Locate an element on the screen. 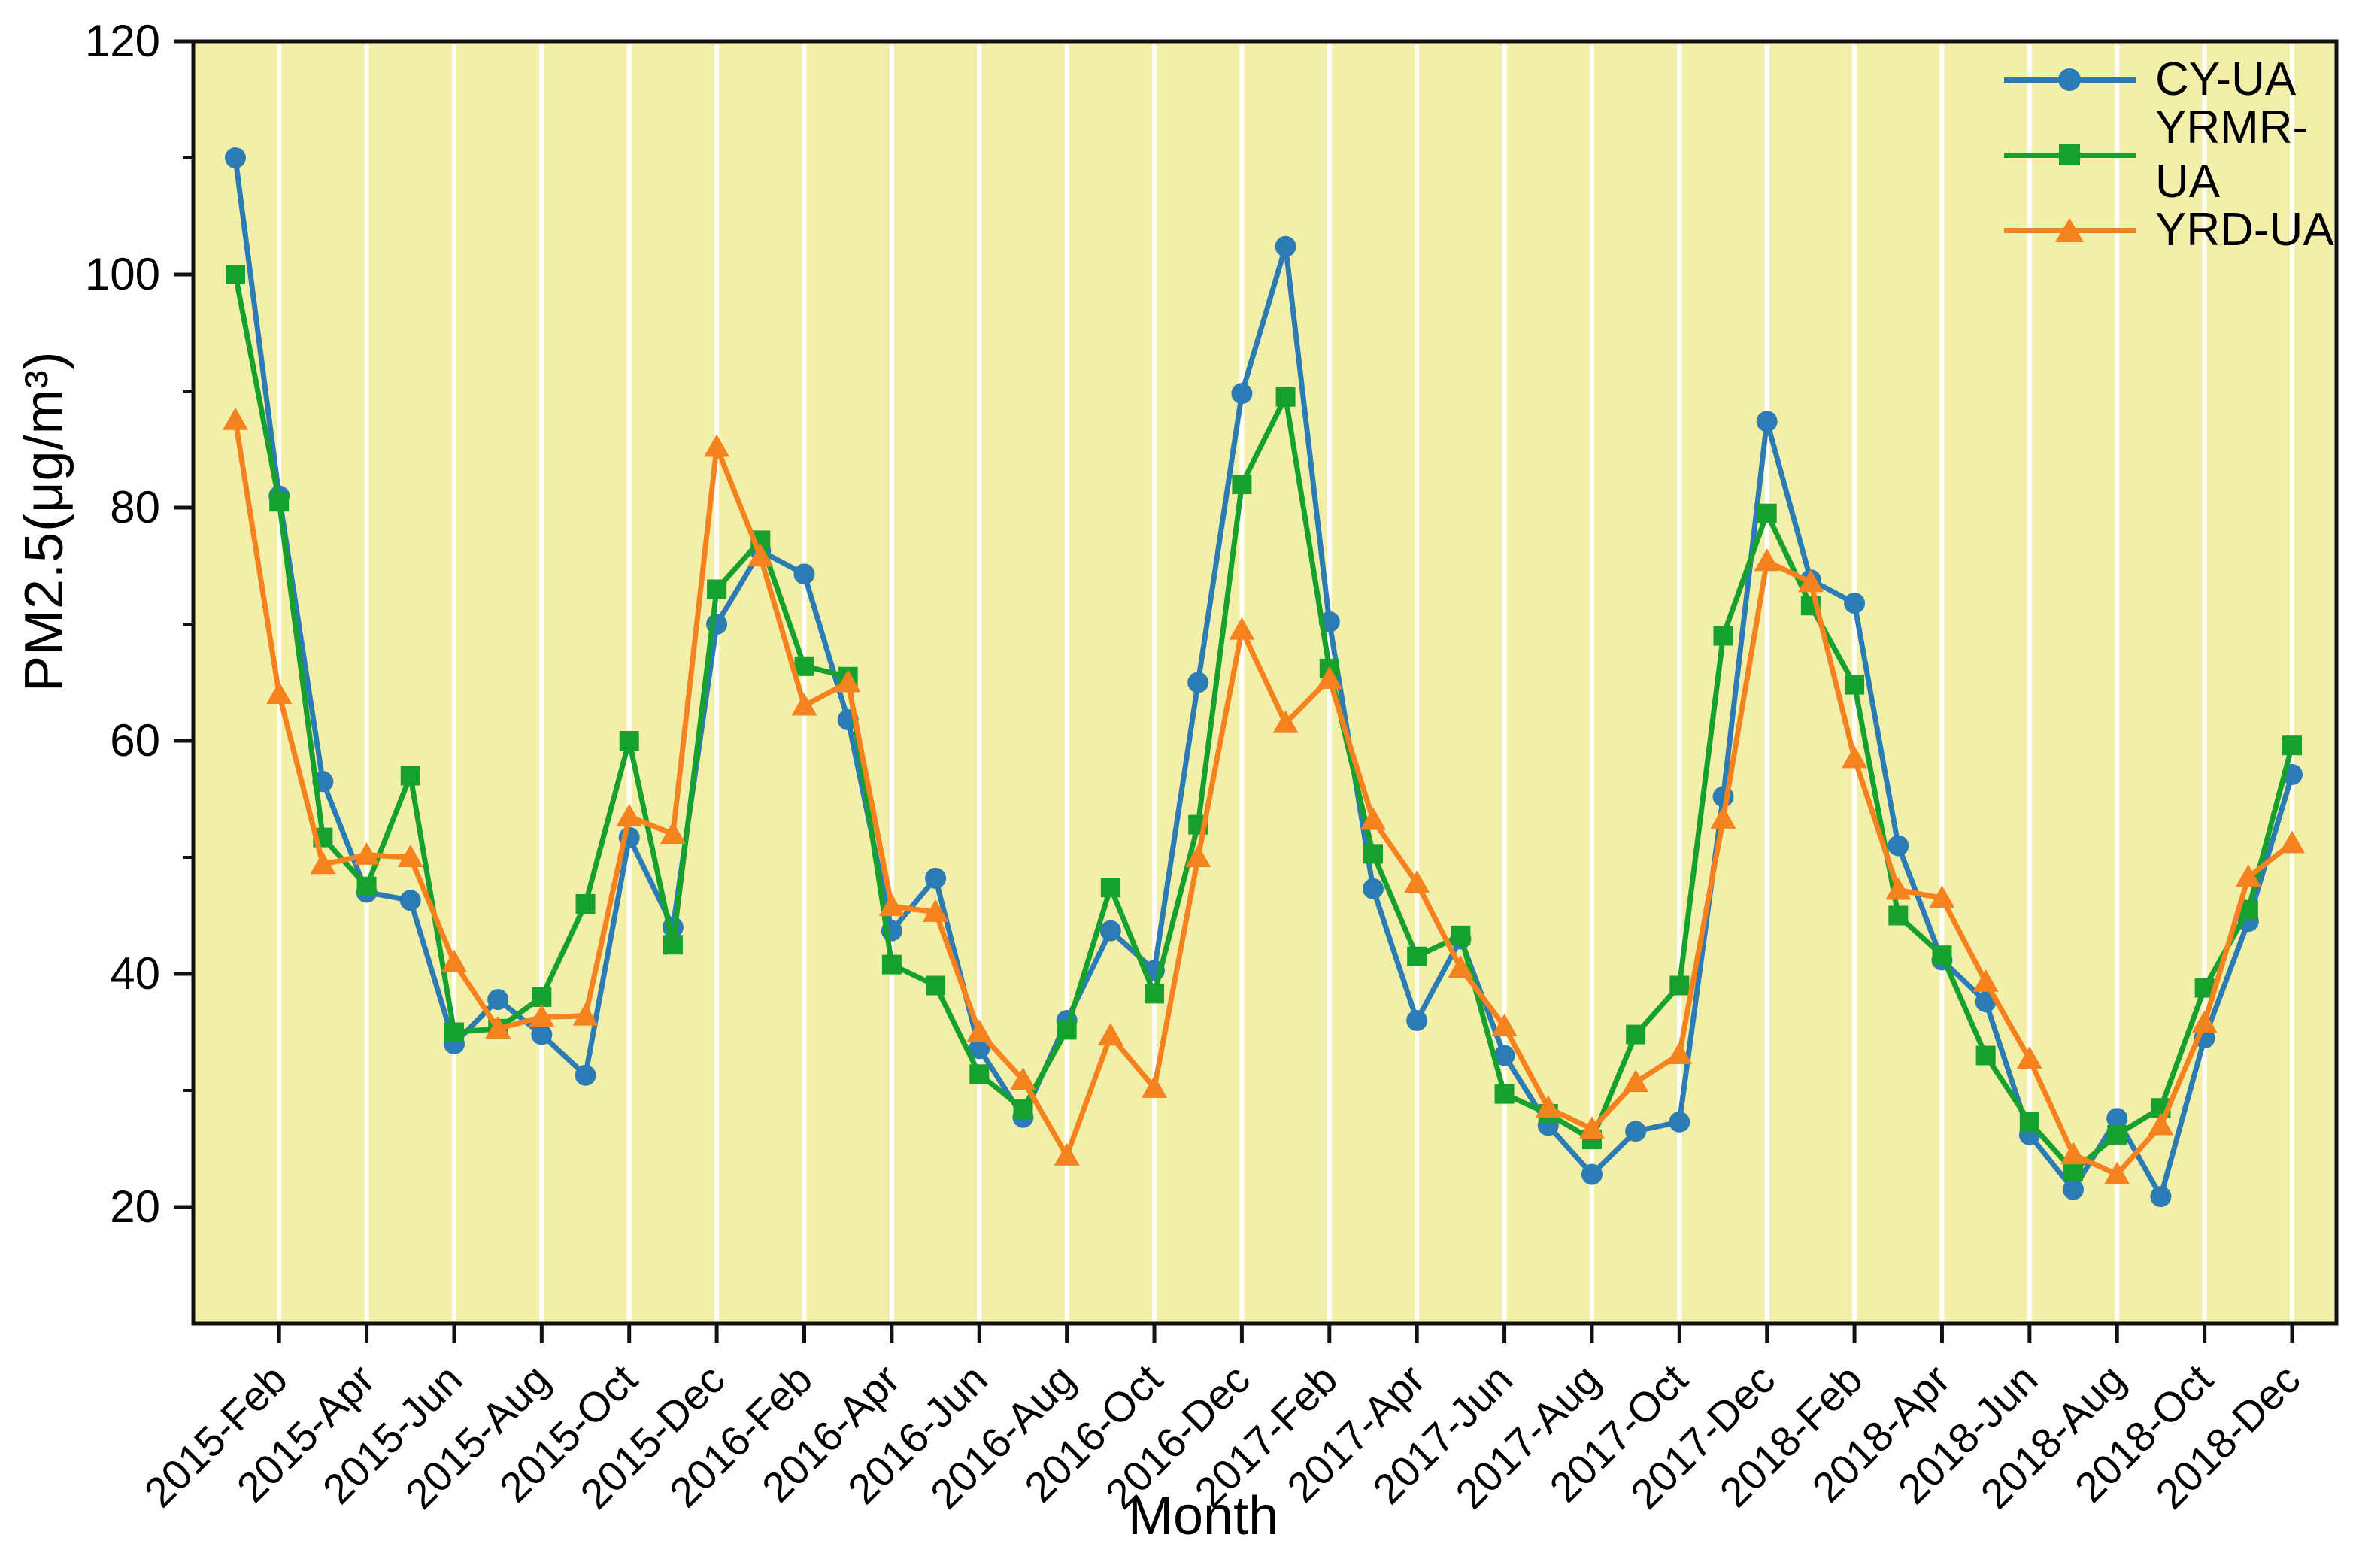 The width and height of the screenshot is (2353, 1568). legend-item-yrmr-ua: YRMR-UA is located at coordinates (2178, 155).